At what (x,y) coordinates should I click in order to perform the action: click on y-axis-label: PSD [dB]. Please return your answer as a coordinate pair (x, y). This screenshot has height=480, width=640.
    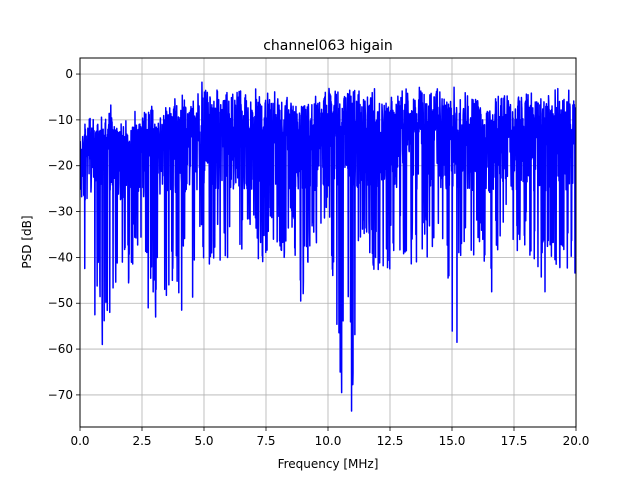
    Looking at the image, I should click on (27, 241).